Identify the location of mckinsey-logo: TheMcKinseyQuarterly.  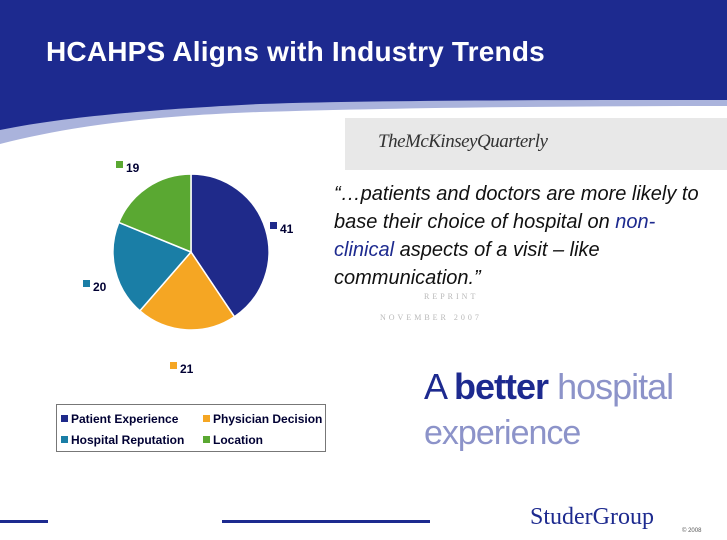
(463, 141).